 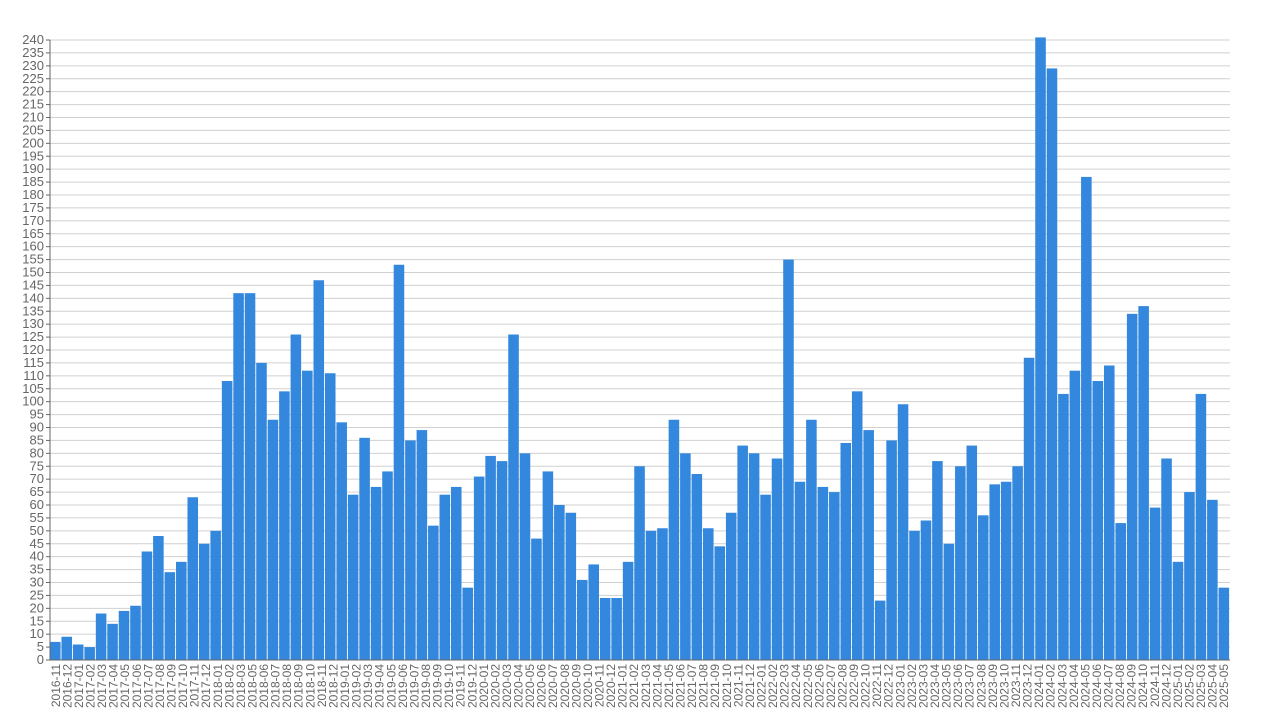 What do you see at coordinates (674, 539) in the screenshot?
I see `bar: 2021-05: 93` at bounding box center [674, 539].